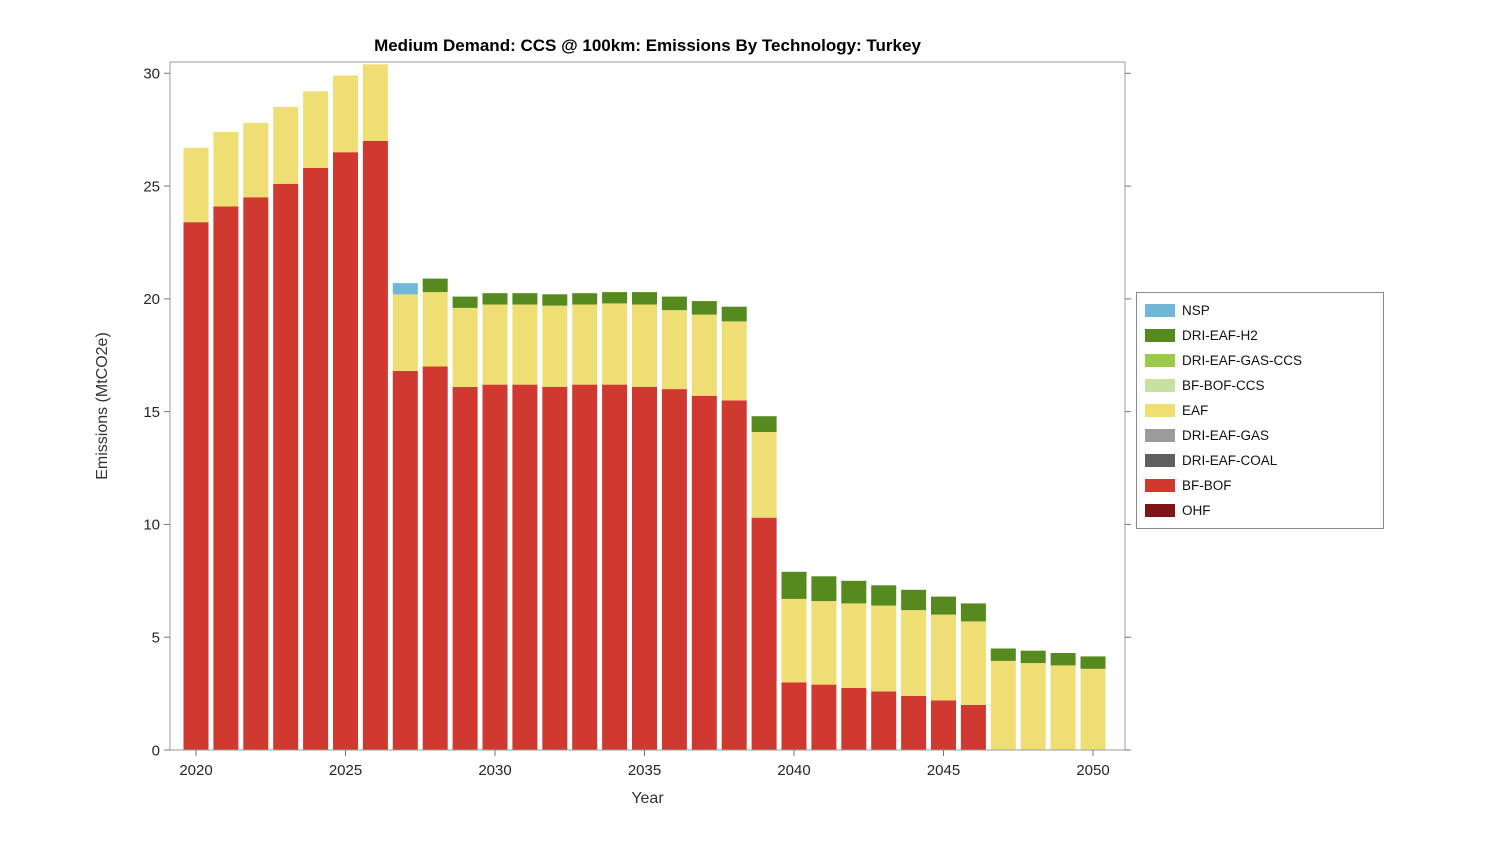  I want to click on bar-segment-EAF-2036, so click(674, 350).